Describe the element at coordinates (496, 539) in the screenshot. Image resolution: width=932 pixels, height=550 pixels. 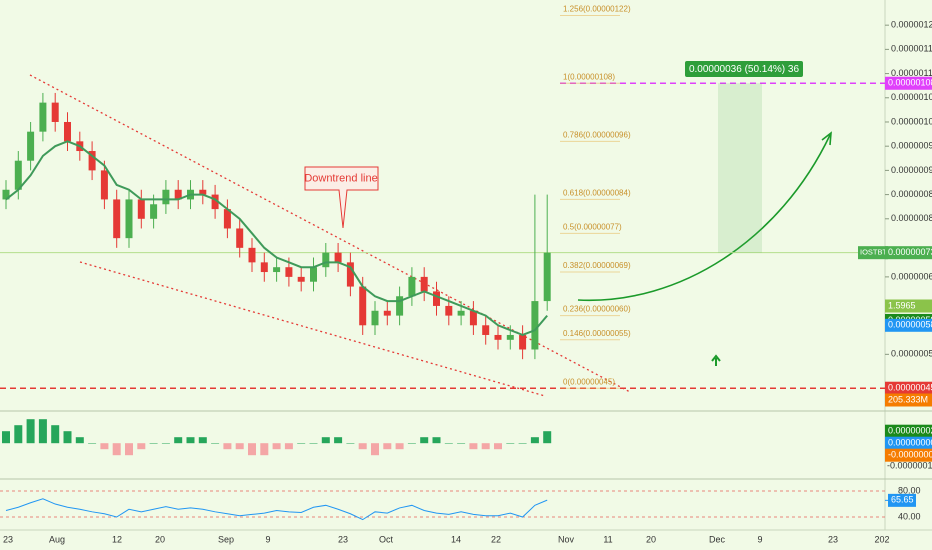
I see `time-label: 22` at that location.